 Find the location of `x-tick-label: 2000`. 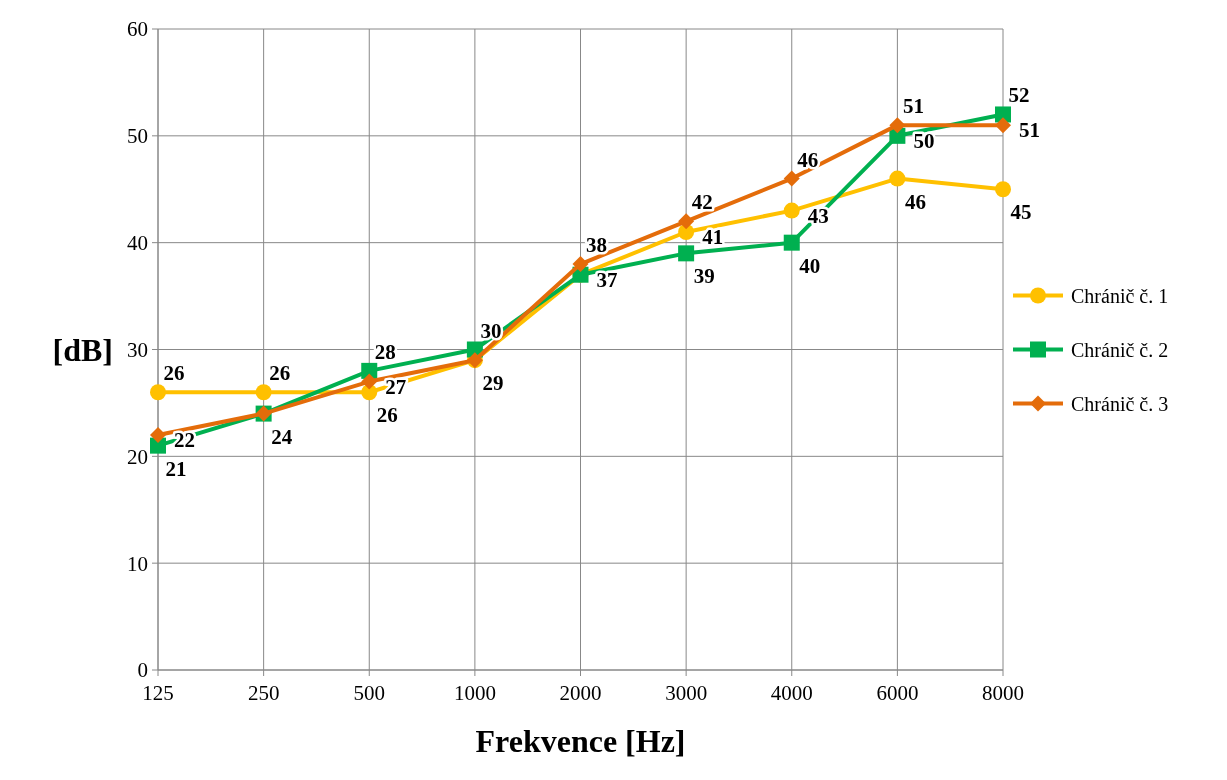

x-tick-label: 2000 is located at coordinates (580, 693).